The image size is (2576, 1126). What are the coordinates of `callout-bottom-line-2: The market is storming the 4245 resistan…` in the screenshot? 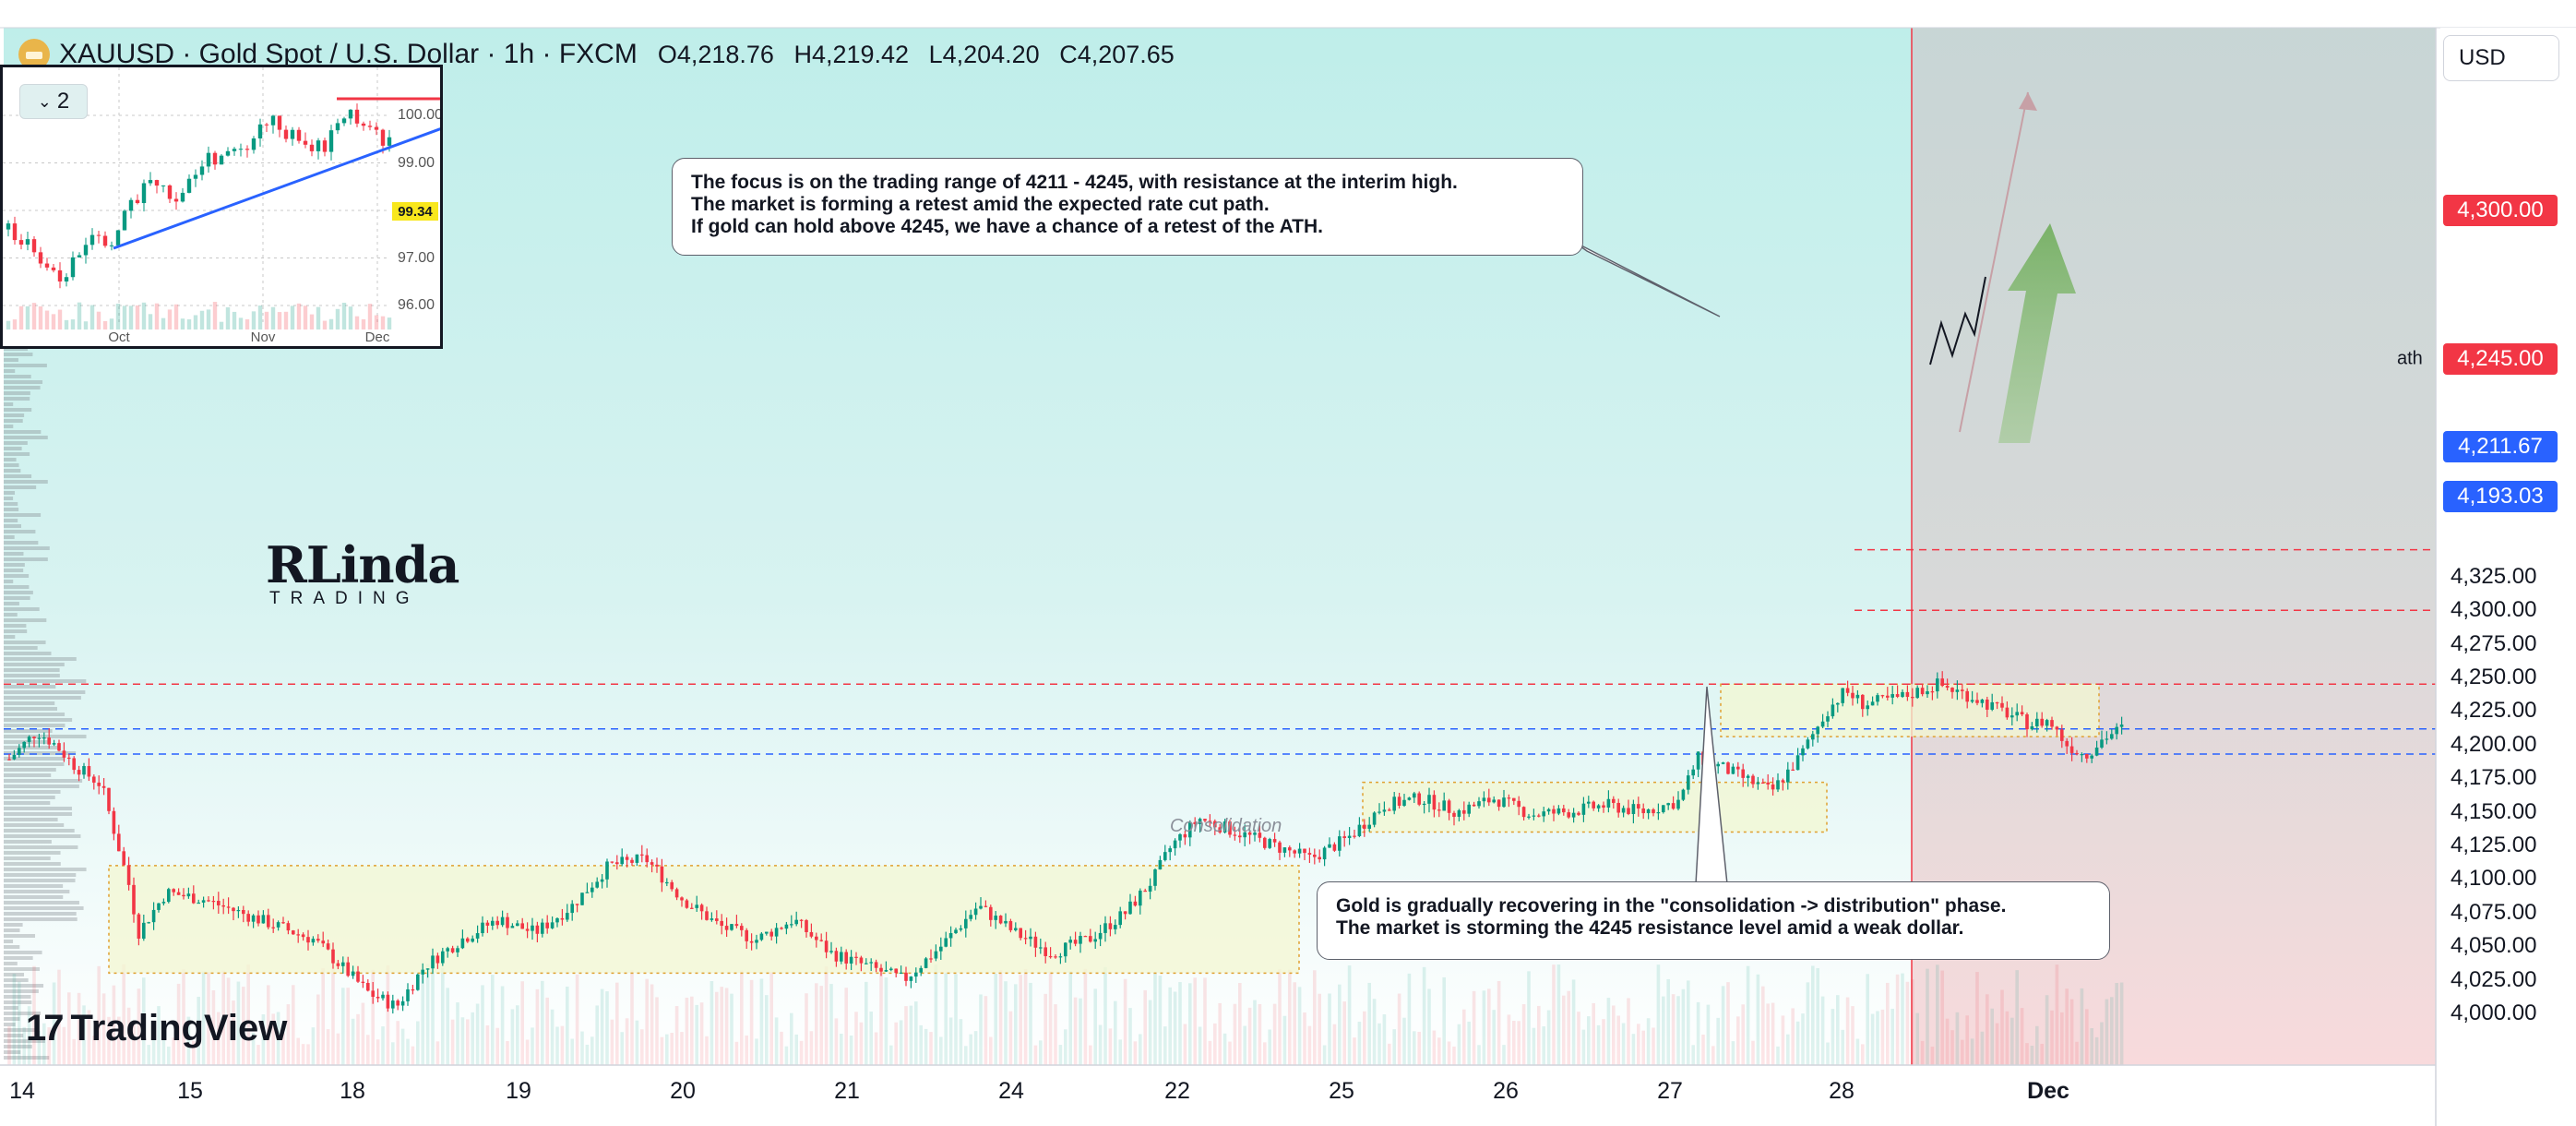 It's located at (1650, 928).